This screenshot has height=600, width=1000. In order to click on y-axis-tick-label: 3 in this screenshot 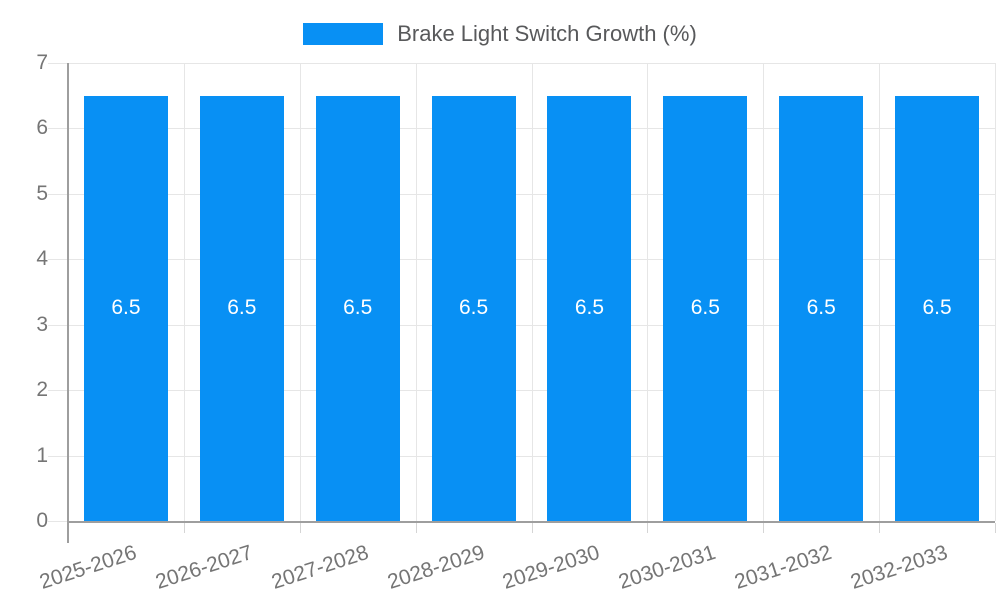, I will do `click(42, 324)`.